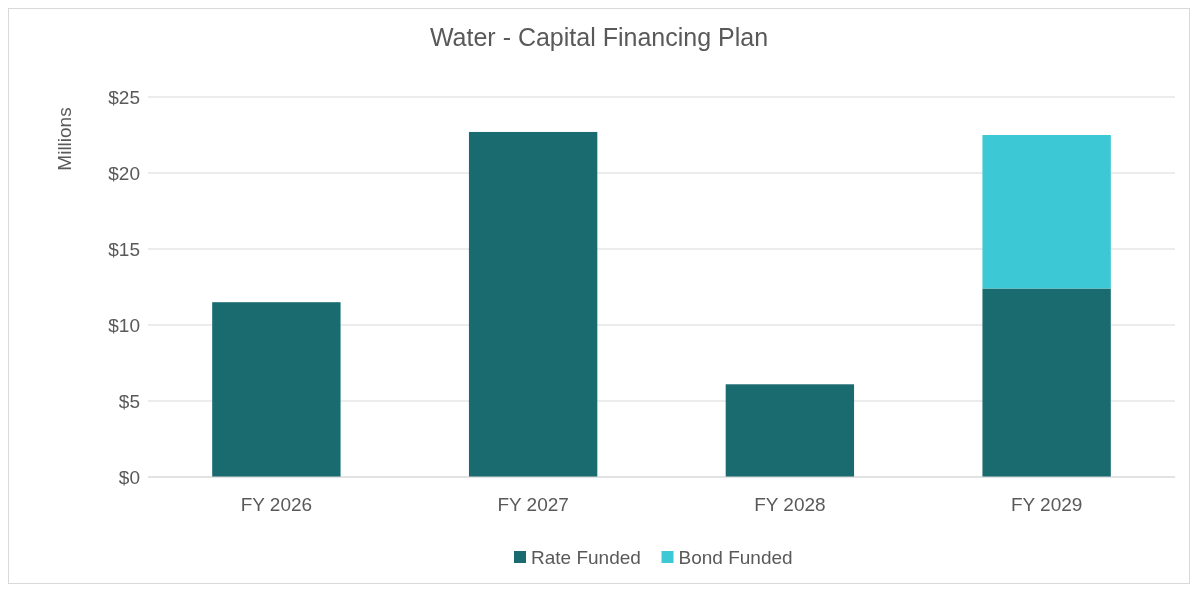 The image size is (1198, 592). Describe the element at coordinates (124, 97) in the screenshot. I see `y-tick-label: $25` at that location.